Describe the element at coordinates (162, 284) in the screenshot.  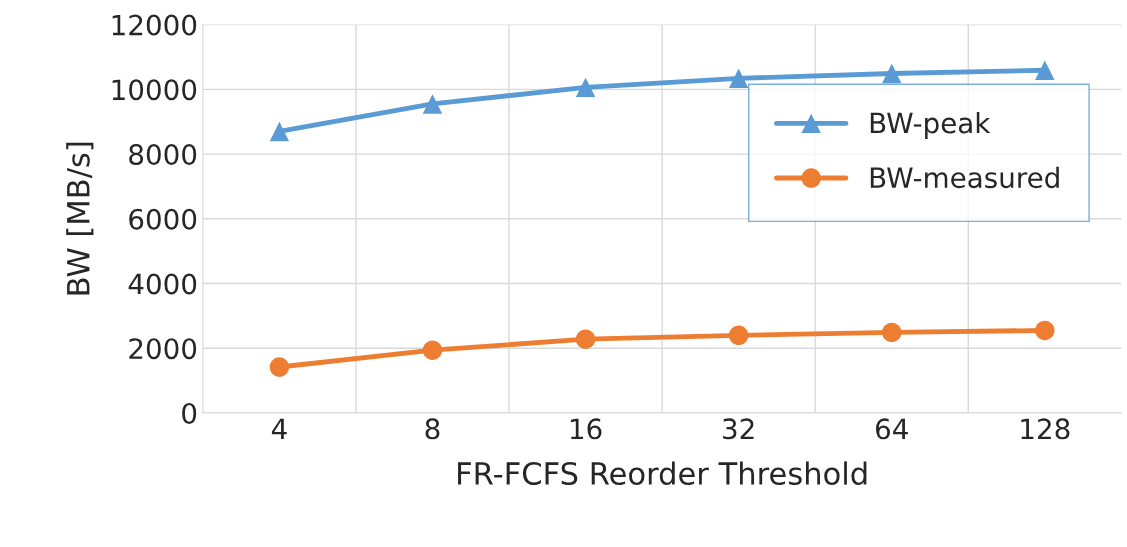
I see `y-tick-label: 4000` at that location.